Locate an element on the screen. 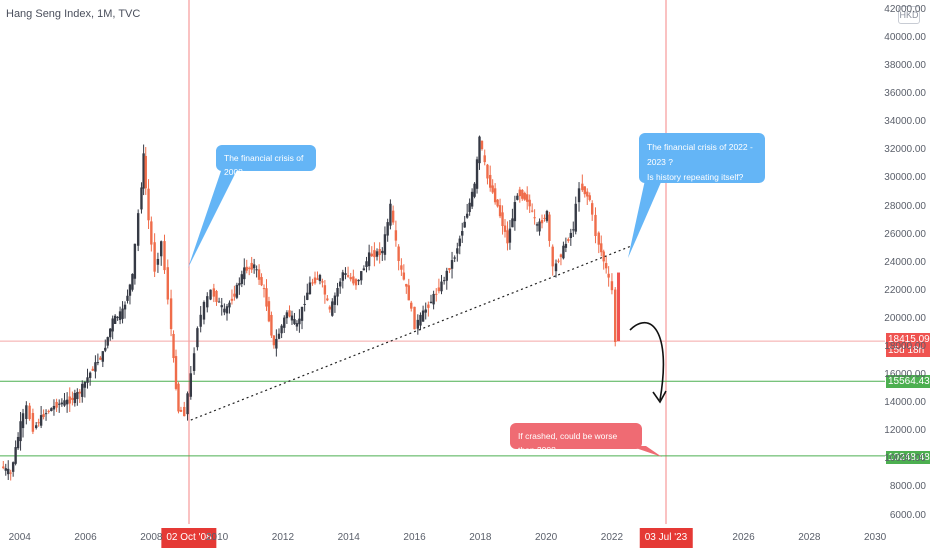 This screenshot has width=932, height=550. y-tick-label: 20000.00 is located at coordinates (905, 318).